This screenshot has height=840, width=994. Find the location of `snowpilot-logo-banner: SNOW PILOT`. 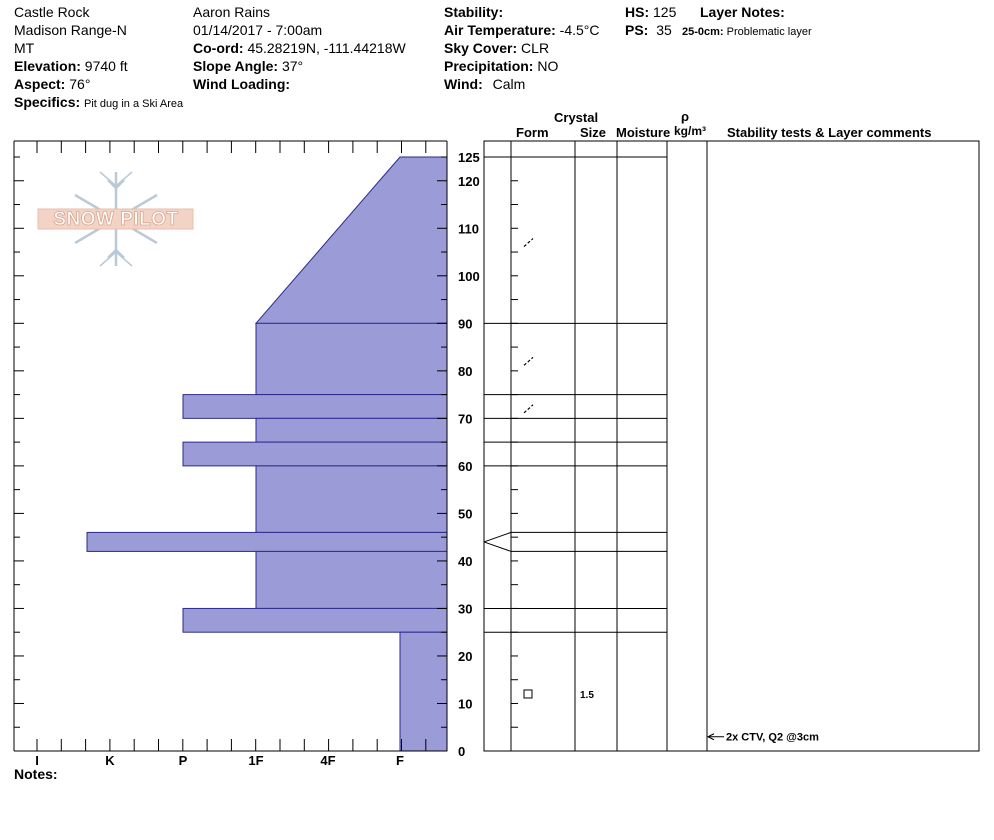

snowpilot-logo-banner: SNOW PILOT is located at coordinates (115, 219).